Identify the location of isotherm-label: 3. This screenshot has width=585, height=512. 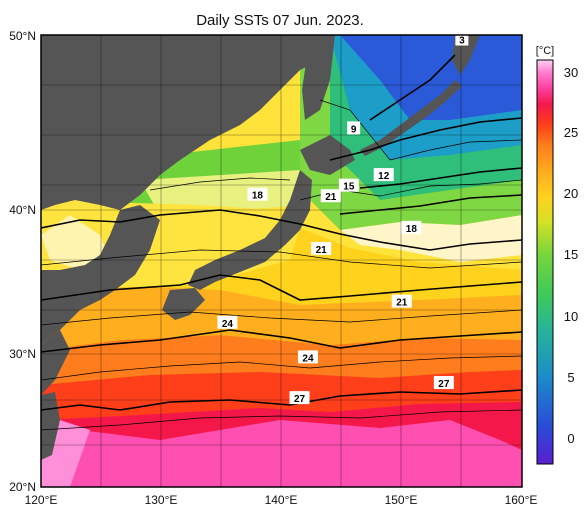
(462, 41).